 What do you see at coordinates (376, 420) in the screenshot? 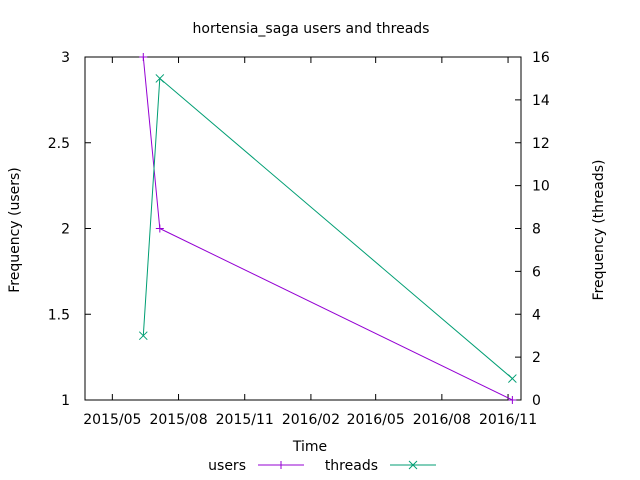
I see `x-tick-label: 2016/05` at bounding box center [376, 420].